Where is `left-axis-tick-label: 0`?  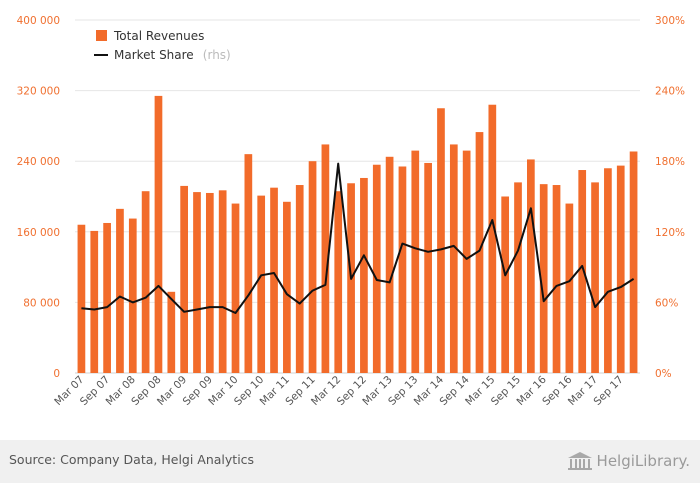 left-axis-tick-label: 0 is located at coordinates (56, 374).